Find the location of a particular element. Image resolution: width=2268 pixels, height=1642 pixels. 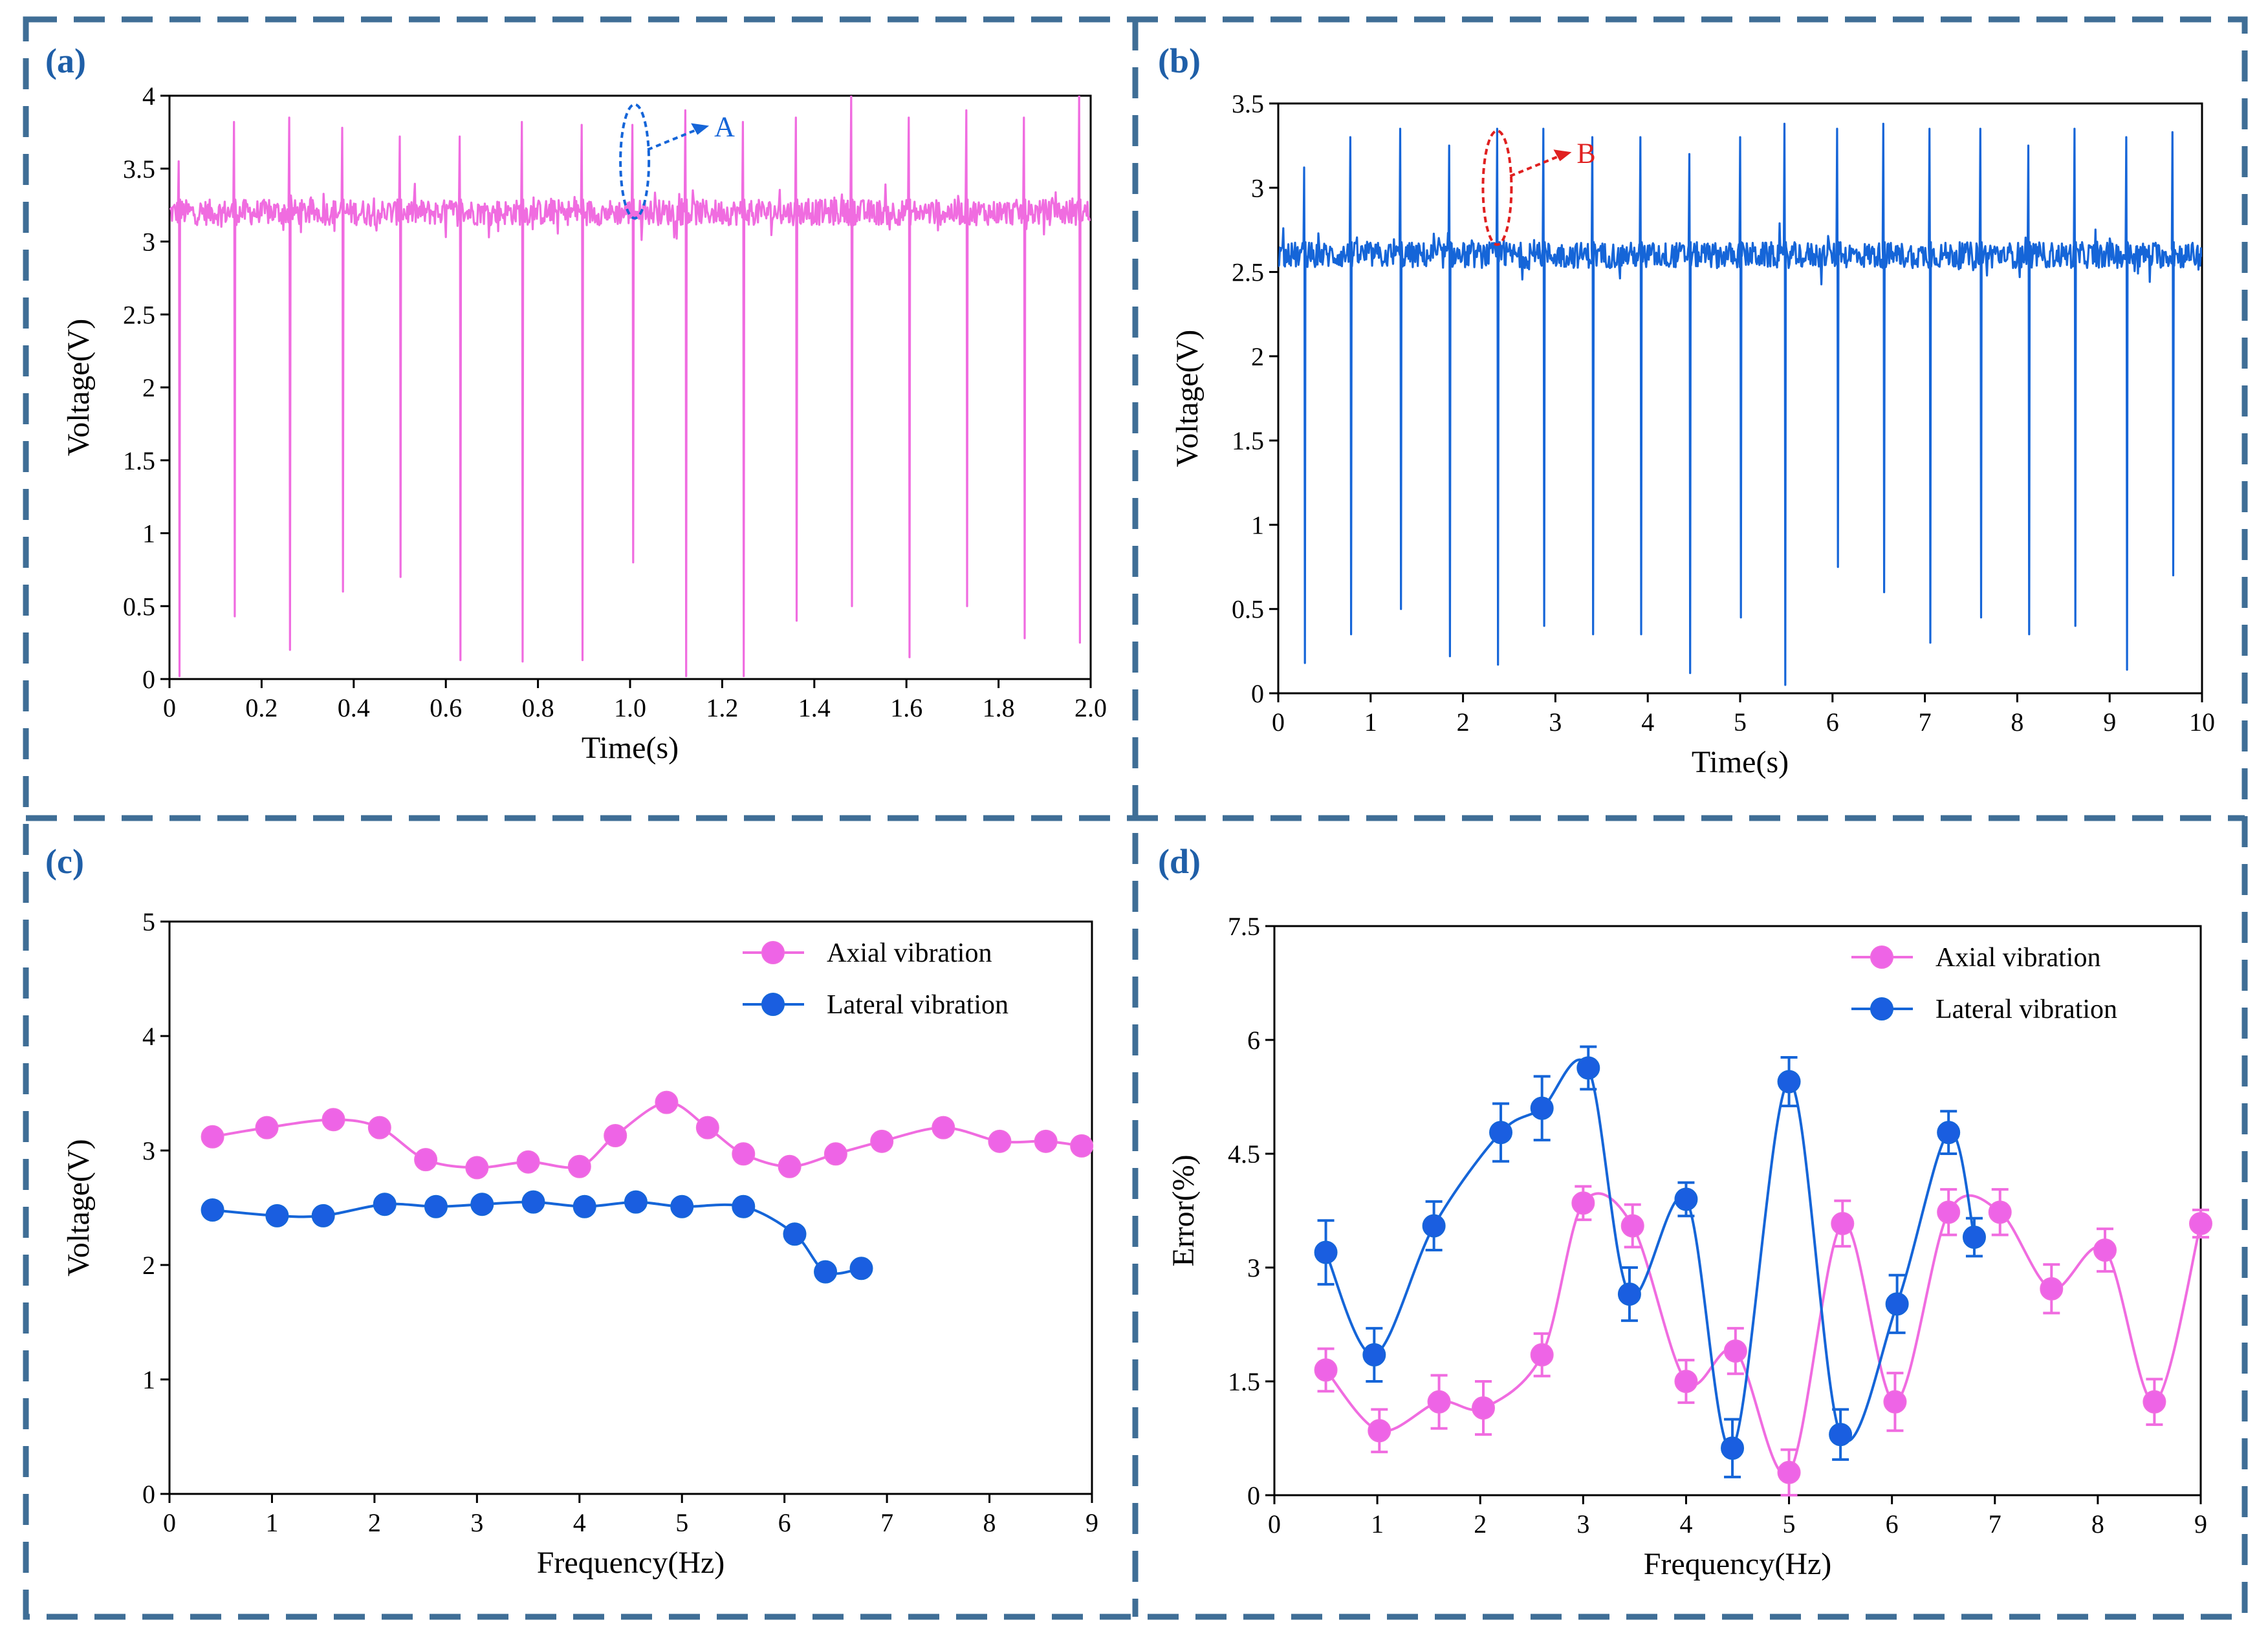

panel-label-a: (a) is located at coordinates (65, 60).